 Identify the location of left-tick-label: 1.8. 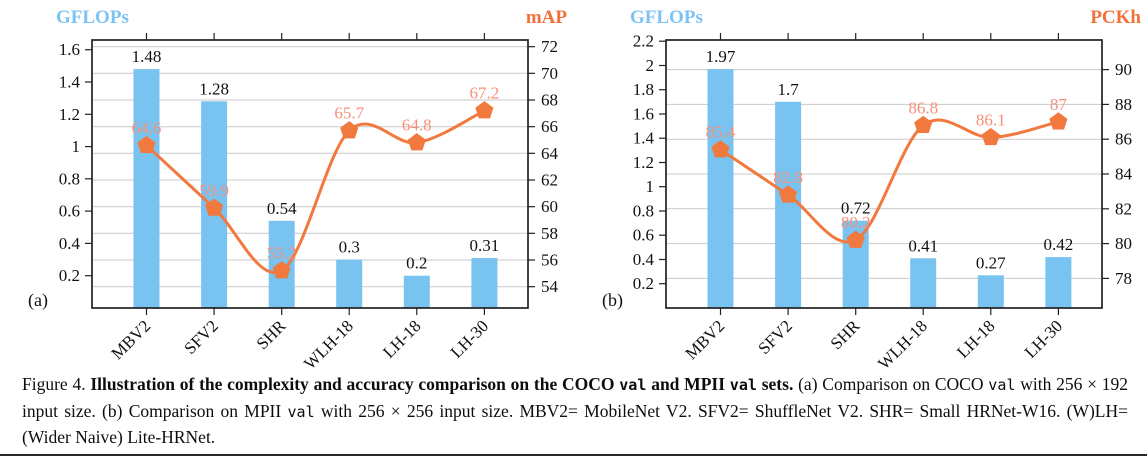
(643, 89).